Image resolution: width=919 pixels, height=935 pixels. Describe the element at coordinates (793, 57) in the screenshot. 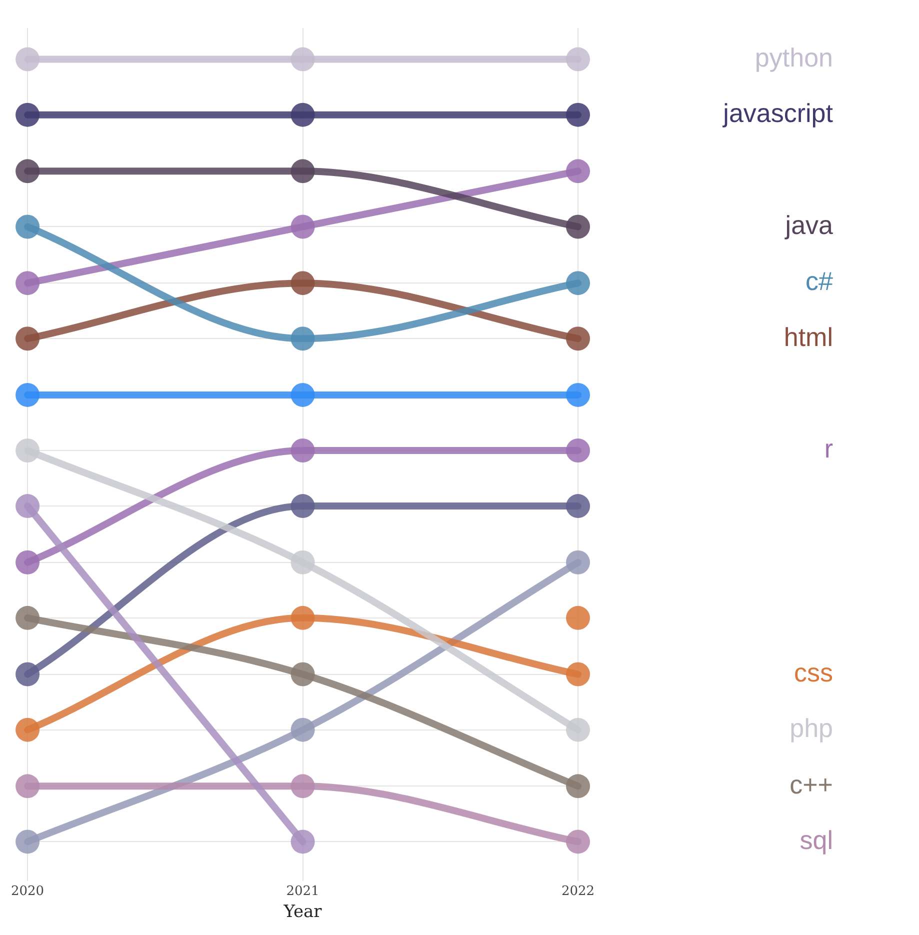

I see `text: python` at that location.